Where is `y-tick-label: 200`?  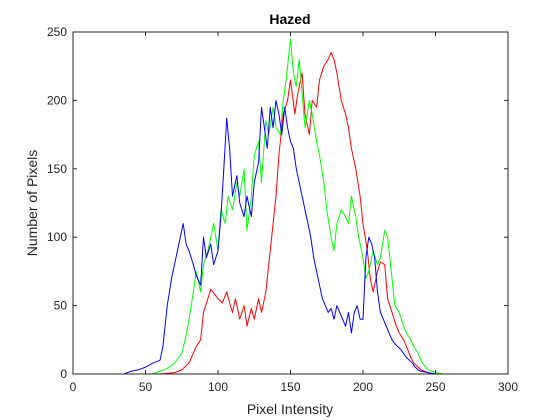
y-tick-label: 200 is located at coordinates (57, 100).